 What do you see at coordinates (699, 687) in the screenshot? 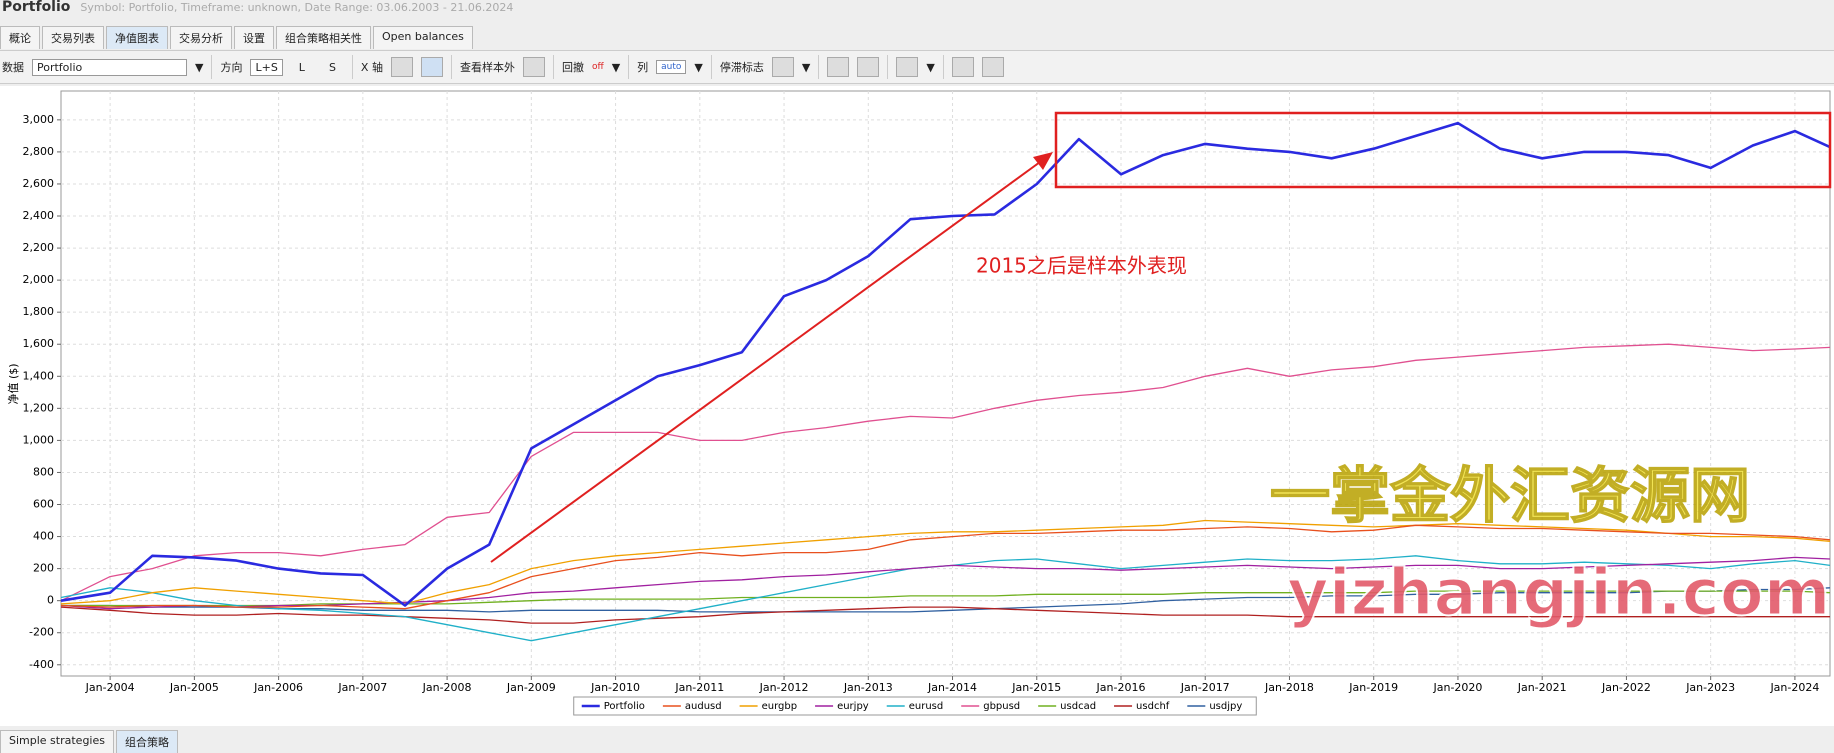
I see `x-tick-label: Jan-2011` at bounding box center [699, 687].